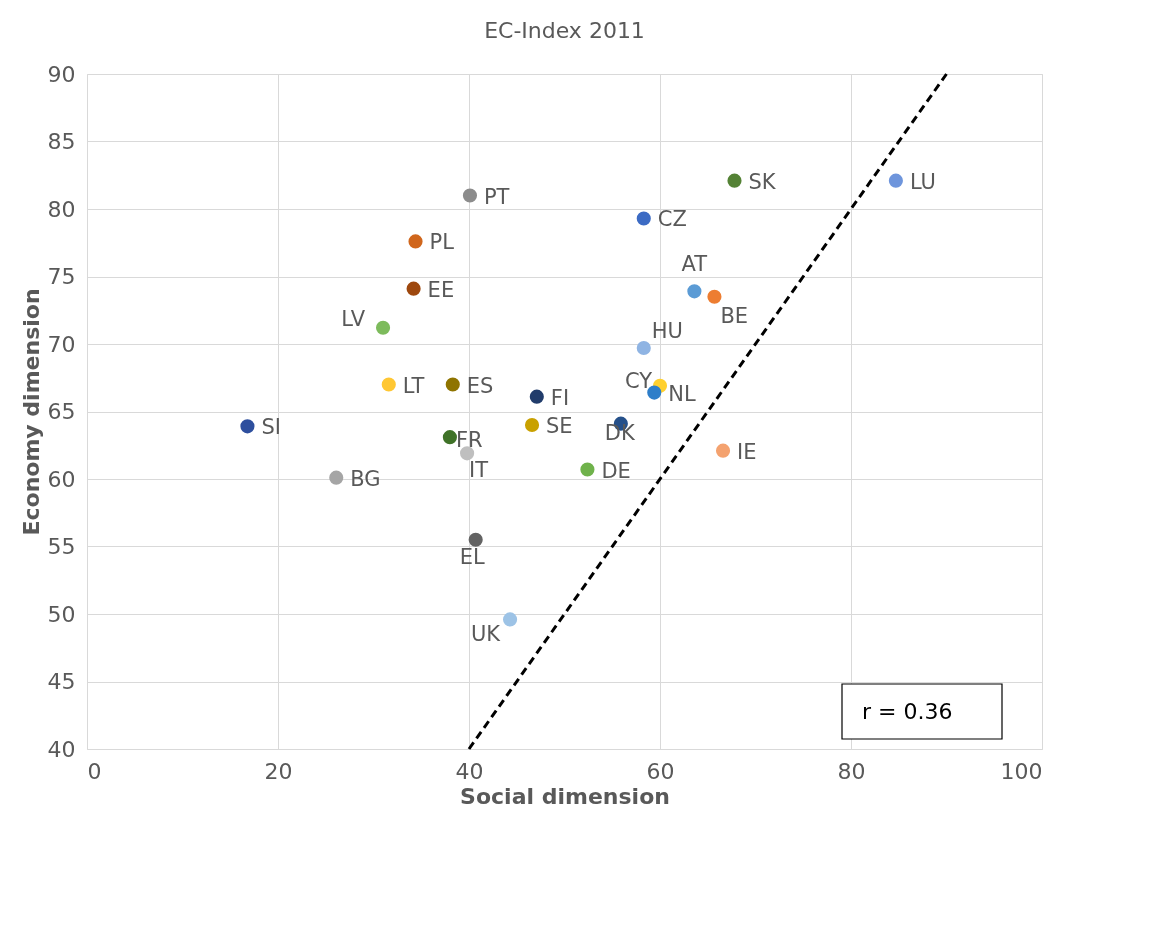 Image resolution: width=1174 pixels, height=941 pixels. I want to click on y-tick-label: 60, so click(61, 479).